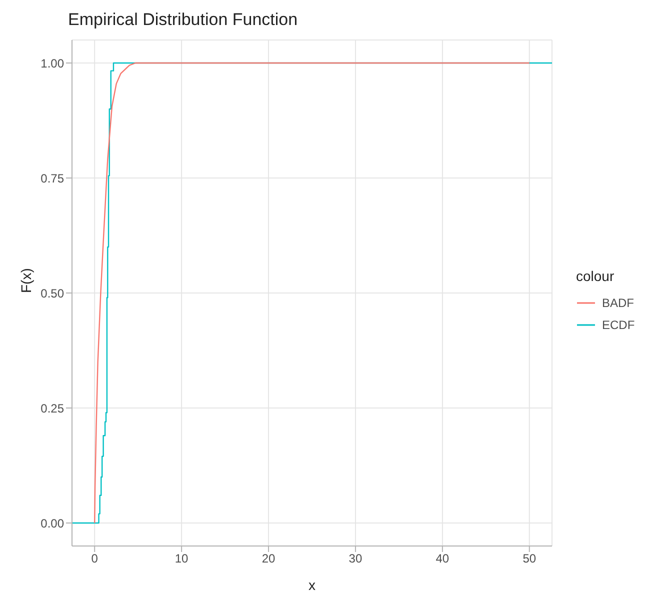  Describe the element at coordinates (52, 293) in the screenshot. I see `y-tick-label: 0.50` at that location.